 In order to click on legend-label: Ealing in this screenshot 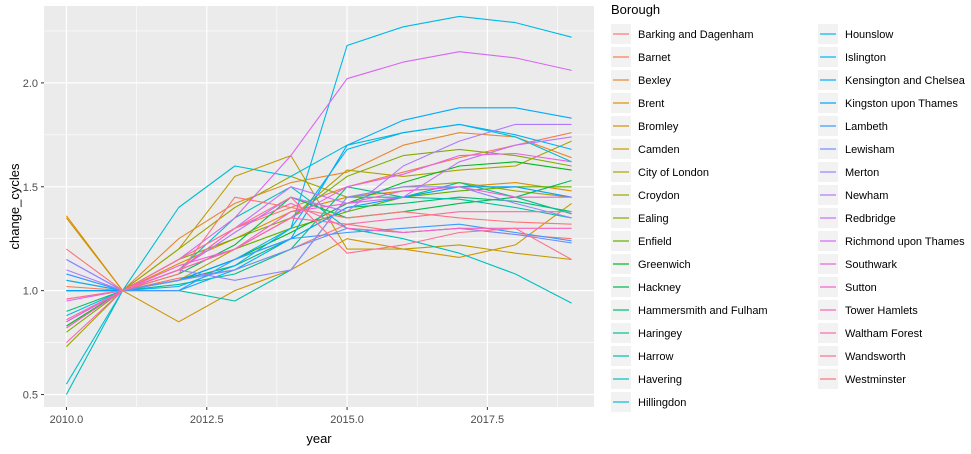, I will do `click(653, 219)`.